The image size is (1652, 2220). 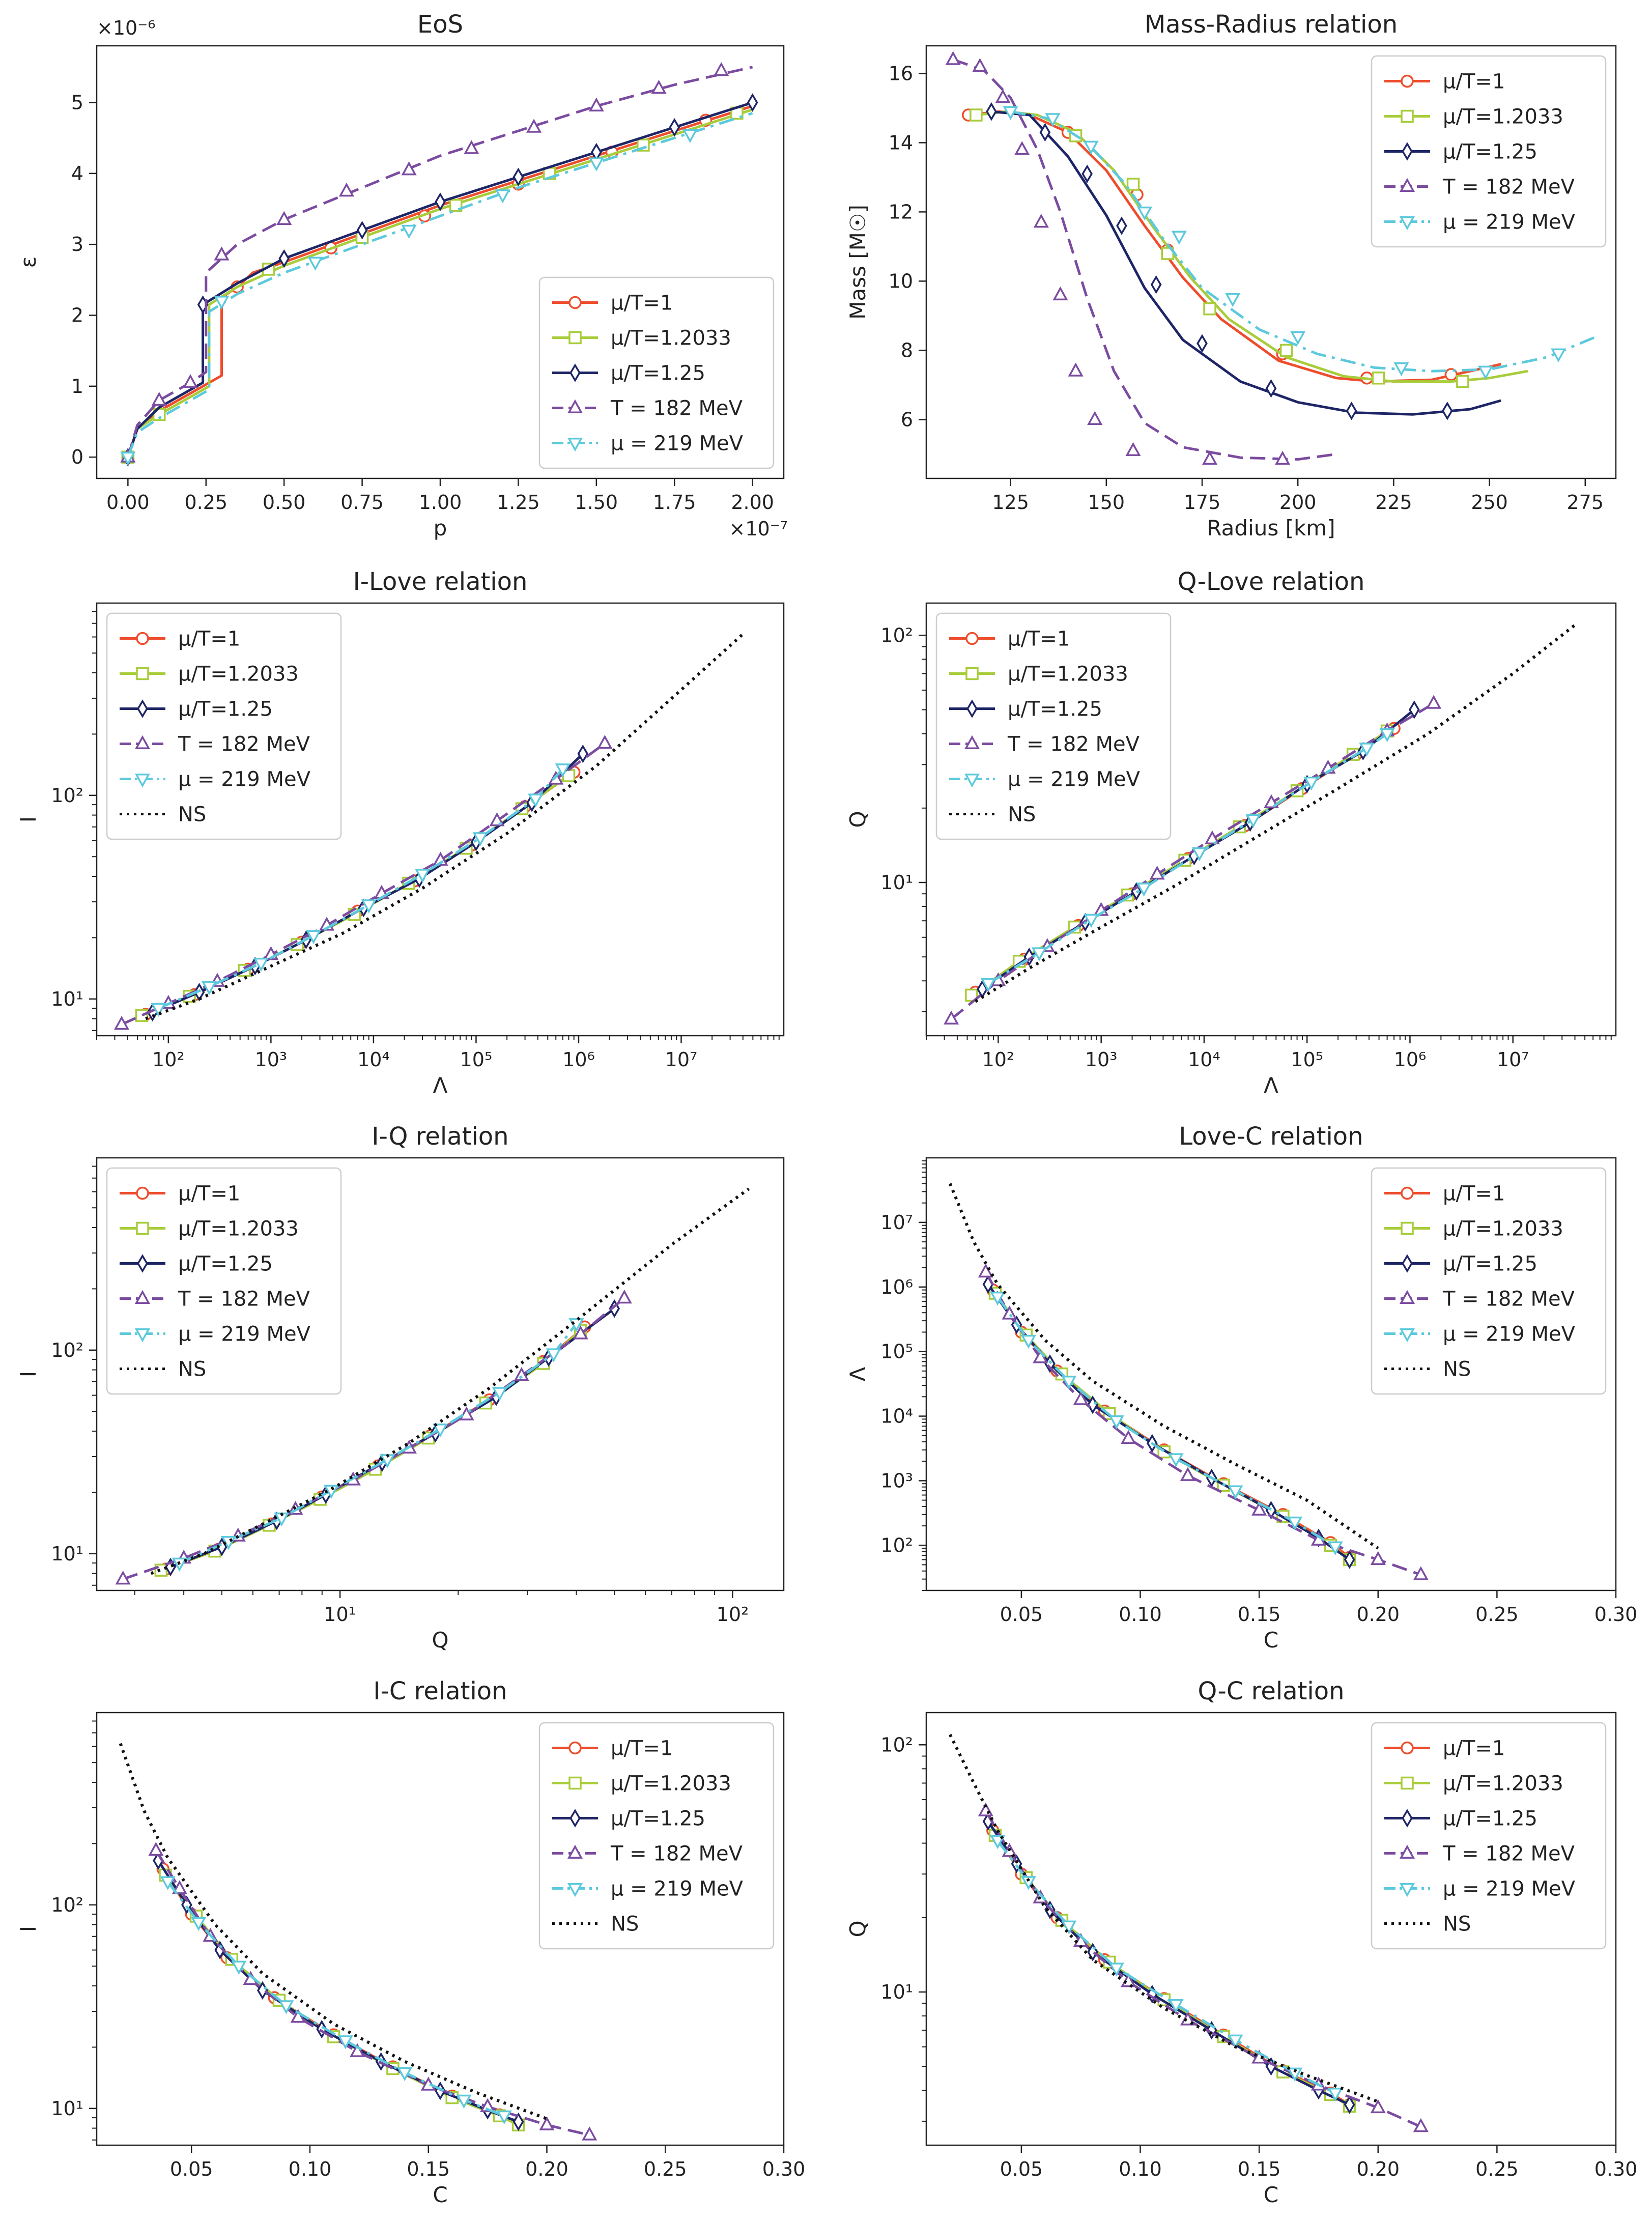 I want to click on series-line-mu_over_T_1_2033, so click(x=1173, y=1971).